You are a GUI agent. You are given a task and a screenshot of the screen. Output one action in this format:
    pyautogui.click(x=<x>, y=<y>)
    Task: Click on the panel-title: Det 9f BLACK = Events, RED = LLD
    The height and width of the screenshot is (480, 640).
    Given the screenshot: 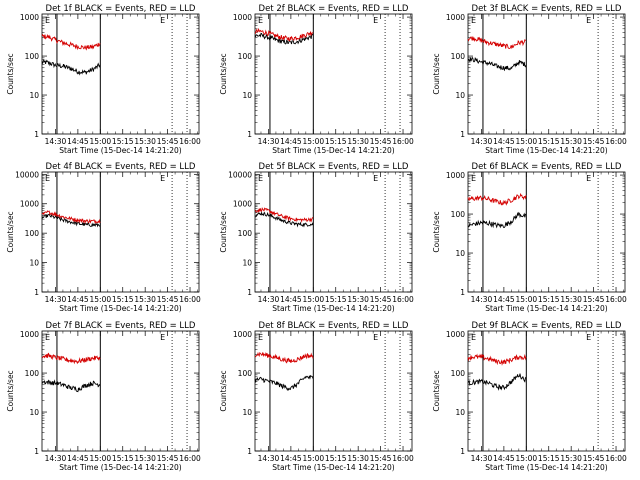 What is the action you would take?
    pyautogui.click(x=547, y=326)
    